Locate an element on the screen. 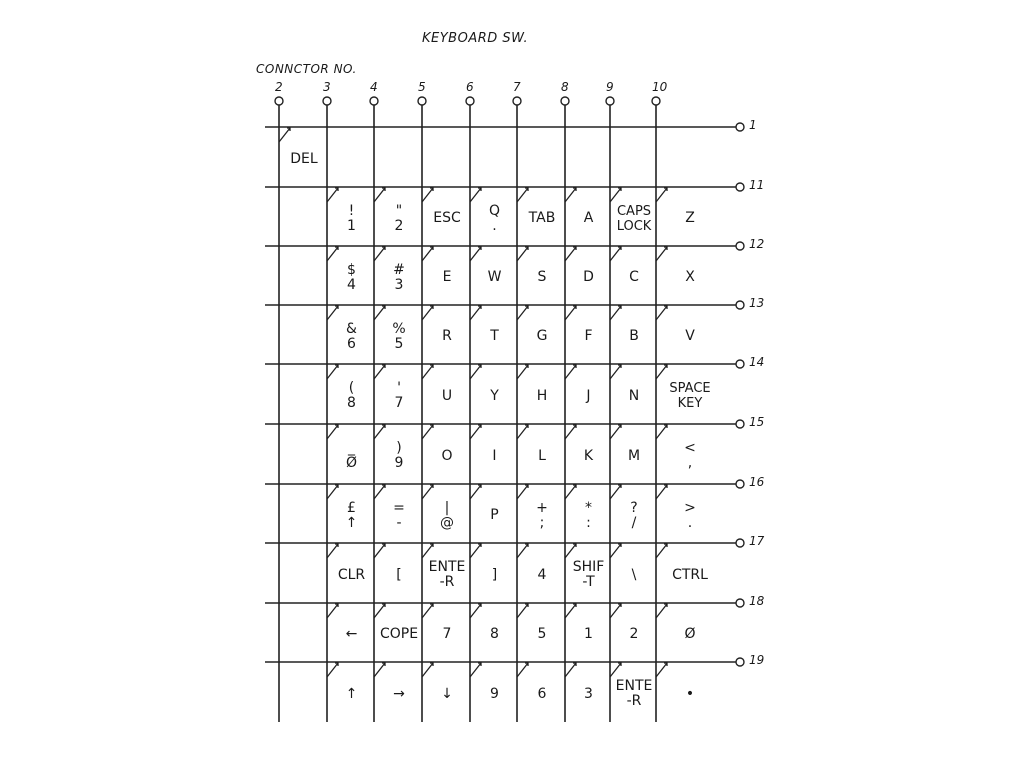  key-label: * : is located at coordinates (588, 515).